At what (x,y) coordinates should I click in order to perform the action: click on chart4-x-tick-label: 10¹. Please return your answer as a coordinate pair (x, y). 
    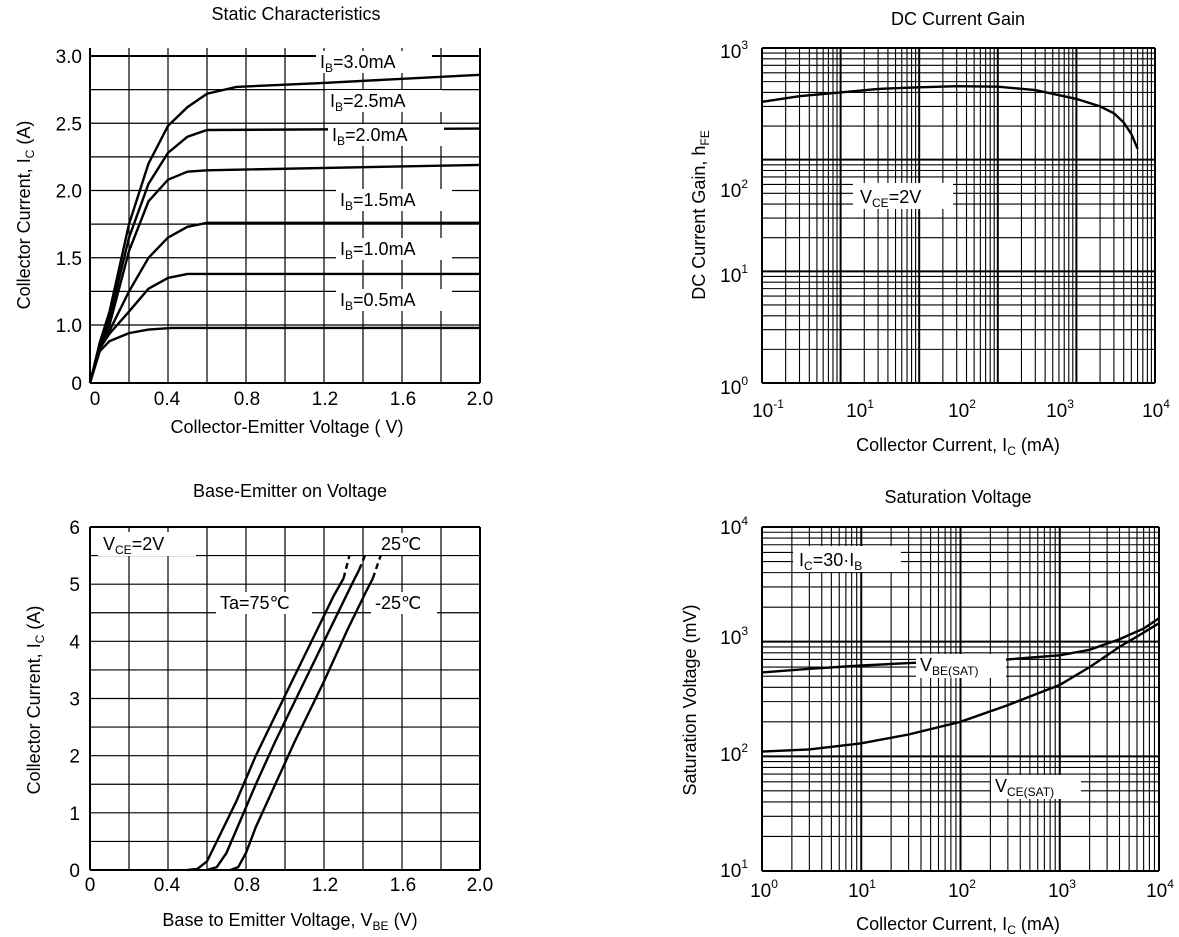
    Looking at the image, I should click on (862, 889).